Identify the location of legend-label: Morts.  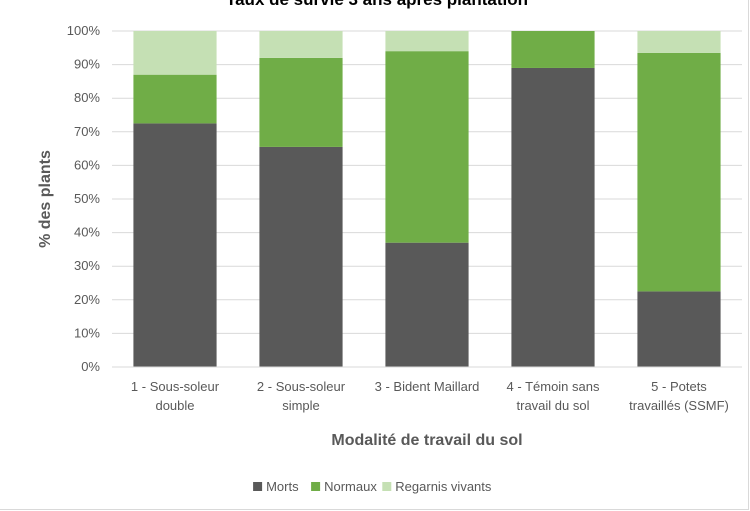
(282, 486).